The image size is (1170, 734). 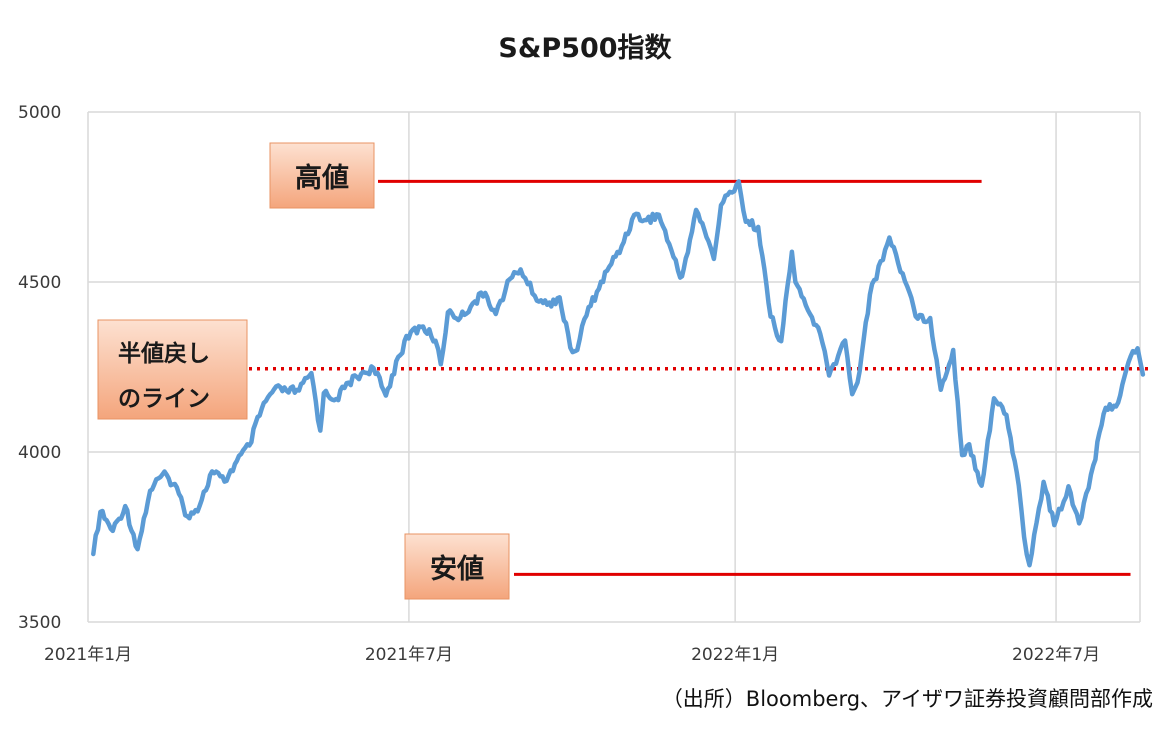 I want to click on x-tick-label: 2022年1月, so click(x=735, y=655).